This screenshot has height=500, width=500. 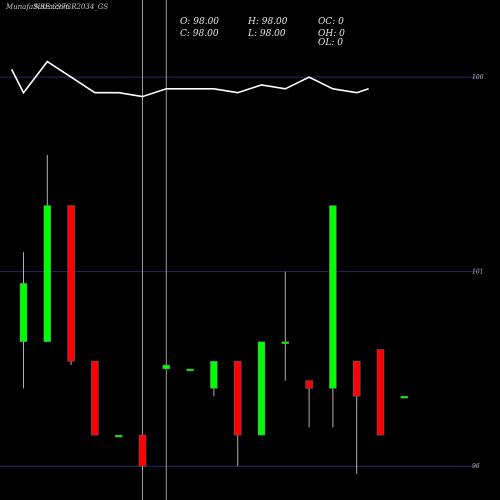 What do you see at coordinates (478, 77) in the screenshot?
I see `y-tick-label: 106` at bounding box center [478, 77].